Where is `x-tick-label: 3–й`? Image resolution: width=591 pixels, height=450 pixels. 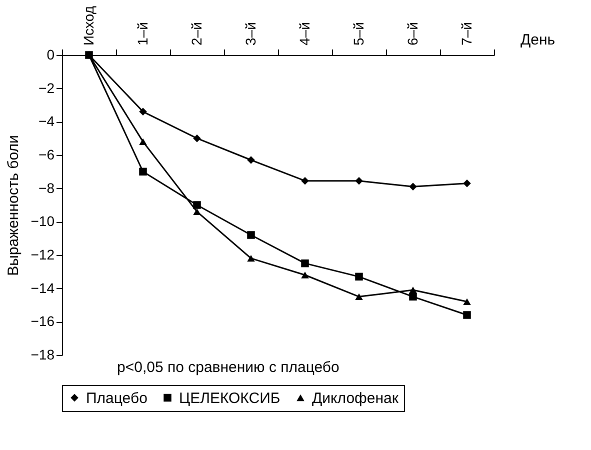
x-tick-label: 3–й is located at coordinates (250, 34).